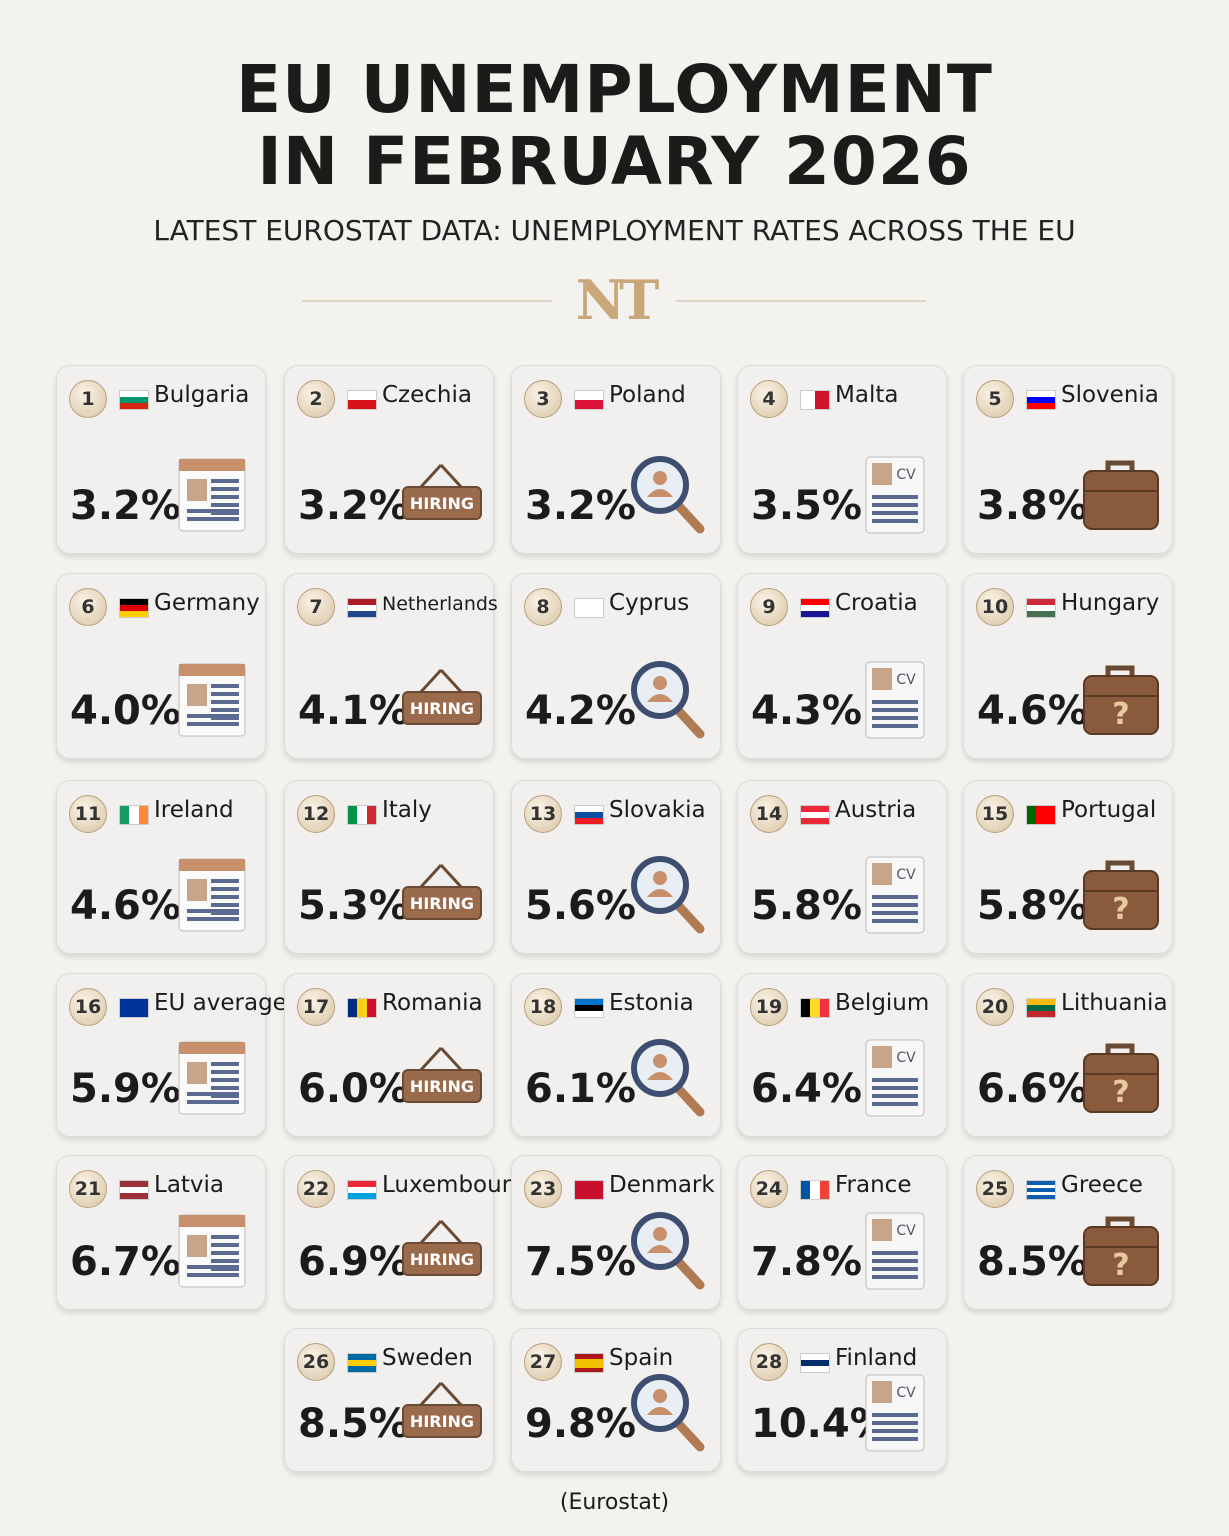 Image resolution: width=1229 pixels, height=1536 pixels. I want to click on rank: 15, so click(995, 814).